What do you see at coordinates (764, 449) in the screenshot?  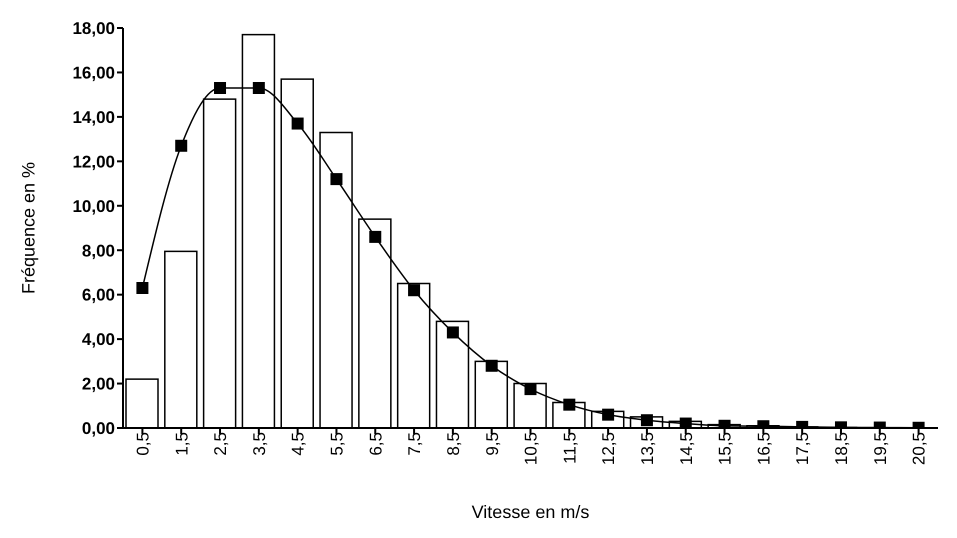 I see `x-tick-label: 16,5` at bounding box center [764, 449].